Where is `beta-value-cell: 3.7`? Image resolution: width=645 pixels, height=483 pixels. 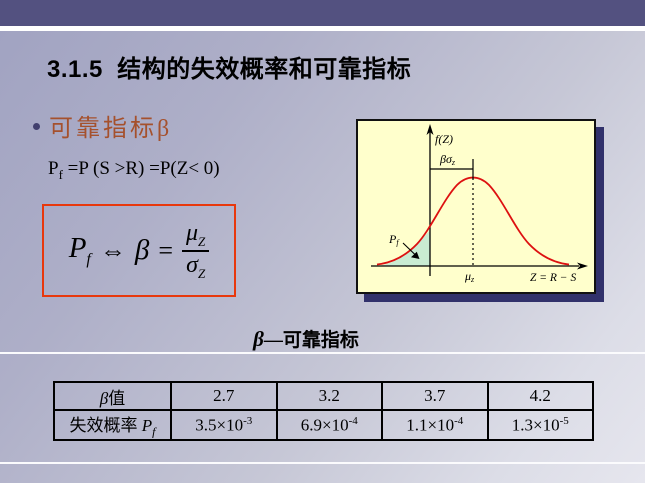
beta-value-cell: 3.7 is located at coordinates (435, 396).